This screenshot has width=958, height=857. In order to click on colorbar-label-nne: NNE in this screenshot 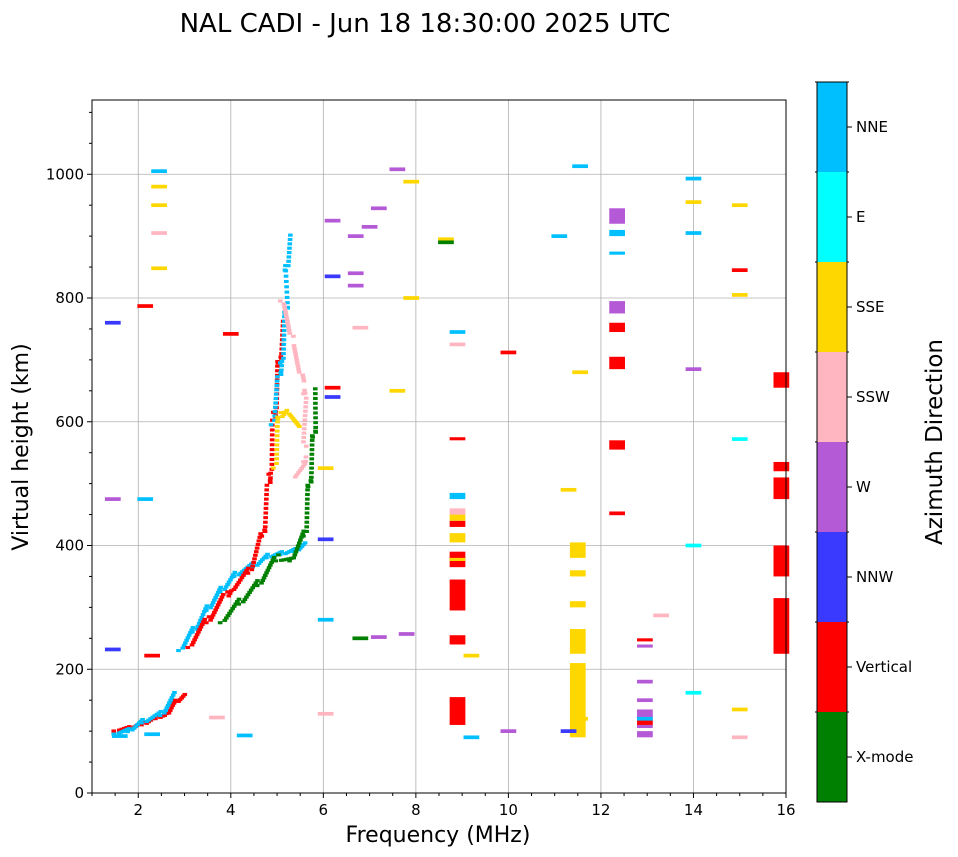, I will do `click(872, 127)`.